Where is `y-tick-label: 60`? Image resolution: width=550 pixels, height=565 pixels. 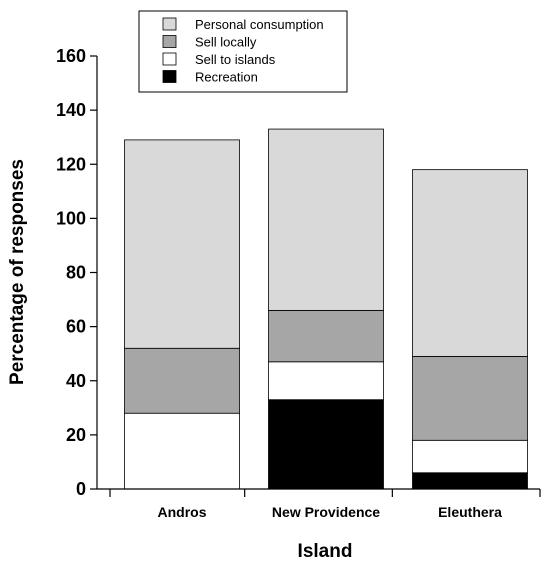 y-tick-label: 60 is located at coordinates (76, 327).